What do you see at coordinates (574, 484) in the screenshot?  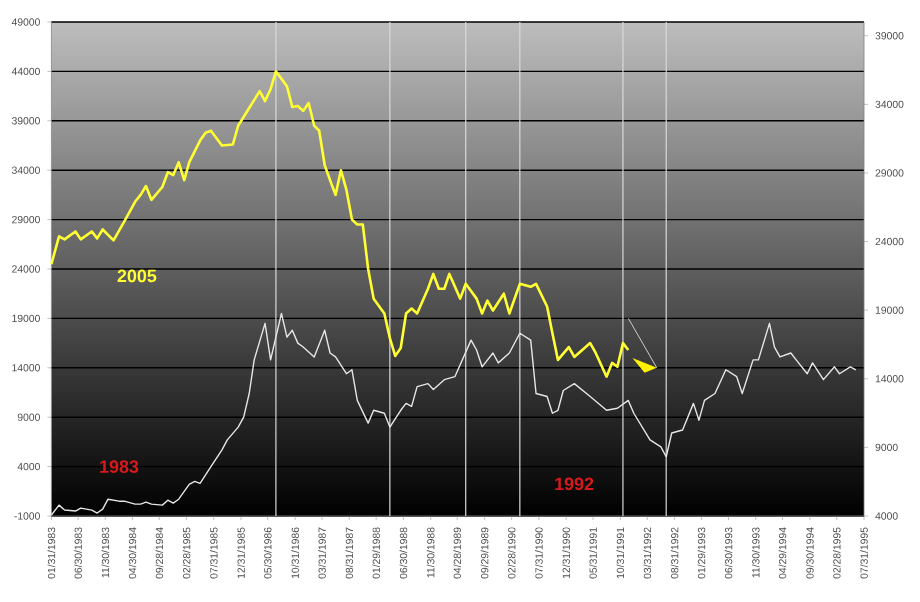 I see `annotation: 1992` at bounding box center [574, 484].